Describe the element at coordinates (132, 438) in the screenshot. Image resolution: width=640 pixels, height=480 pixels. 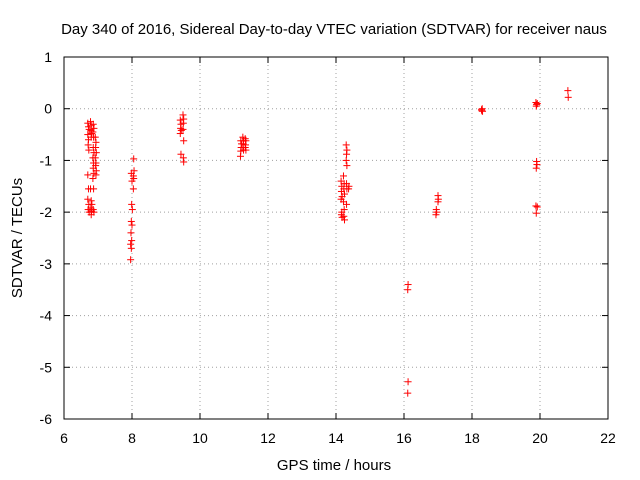
I see `x-tick-label: 8` at that location.